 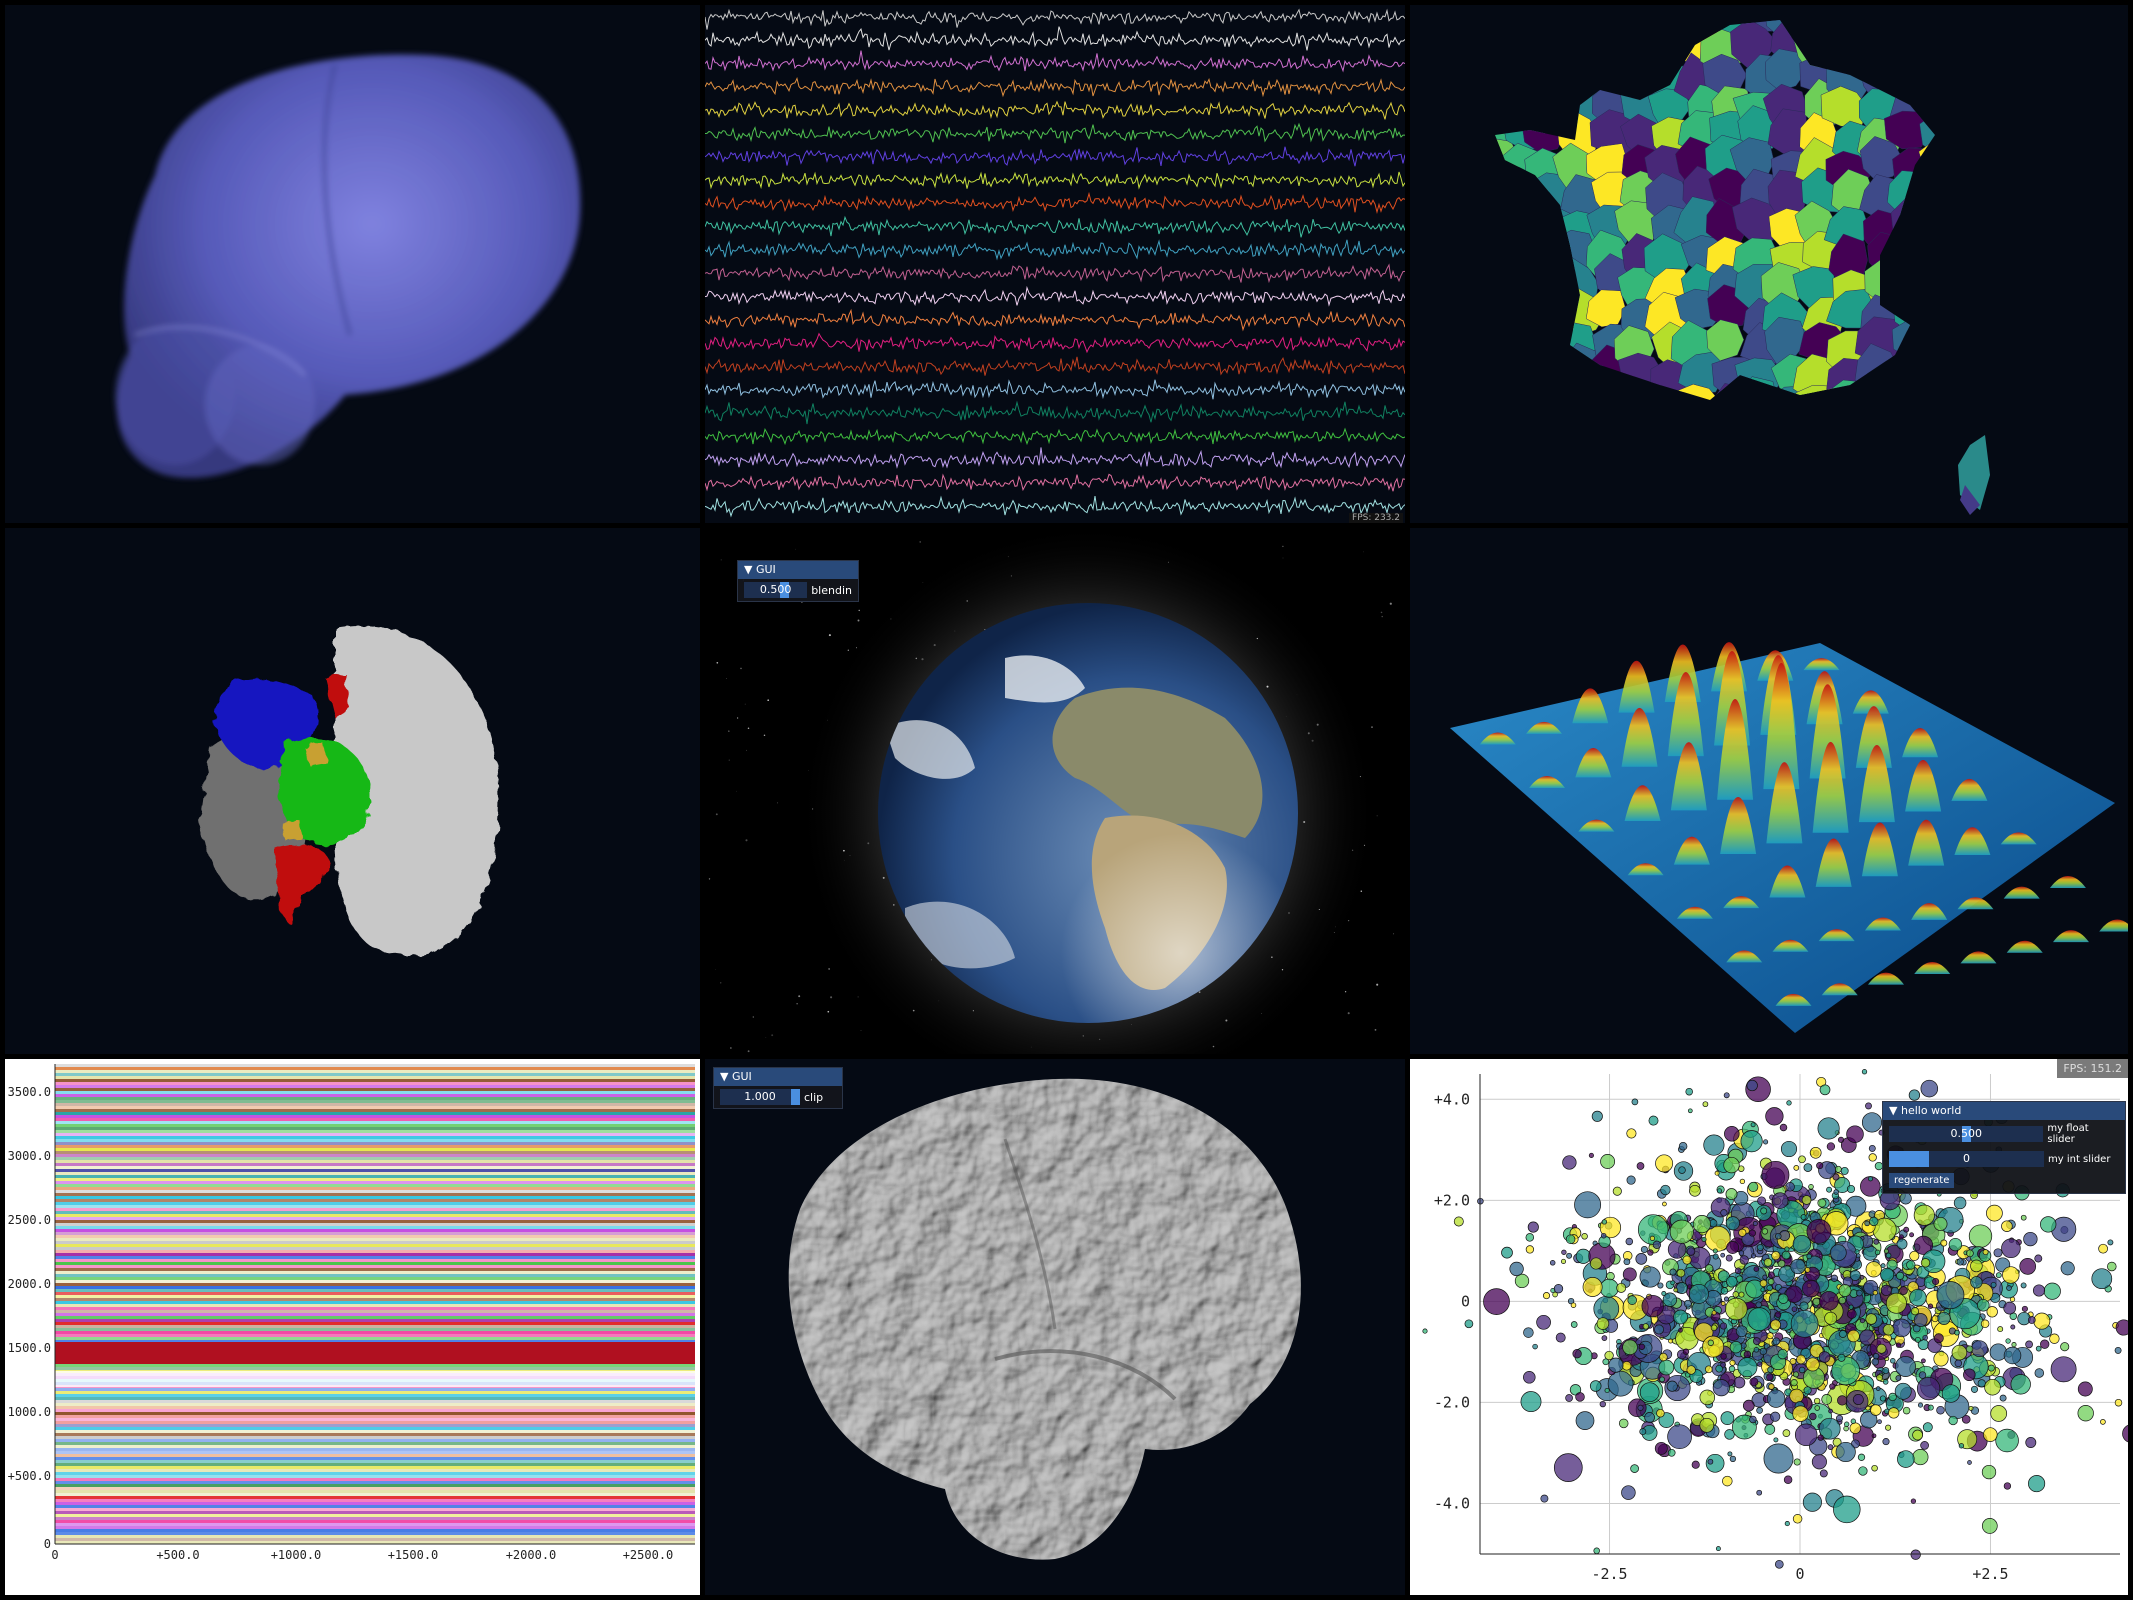 I want to click on surface-panel, so click(x=1769, y=791).